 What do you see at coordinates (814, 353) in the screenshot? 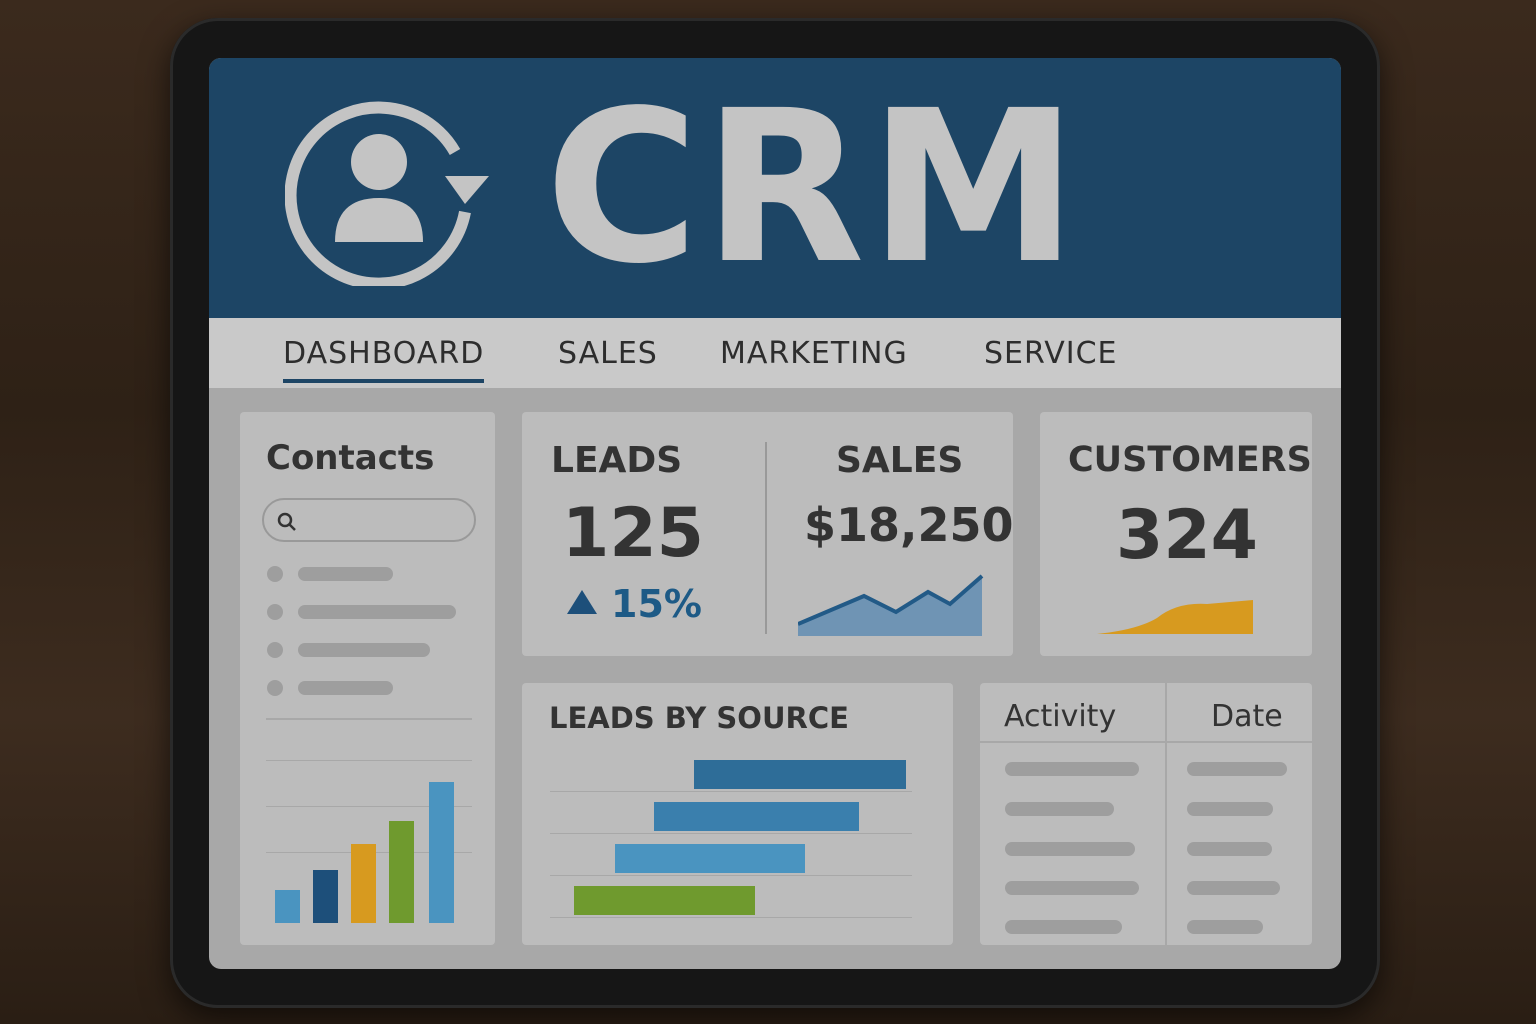
I see `tab-marketing: MARKETING` at bounding box center [814, 353].